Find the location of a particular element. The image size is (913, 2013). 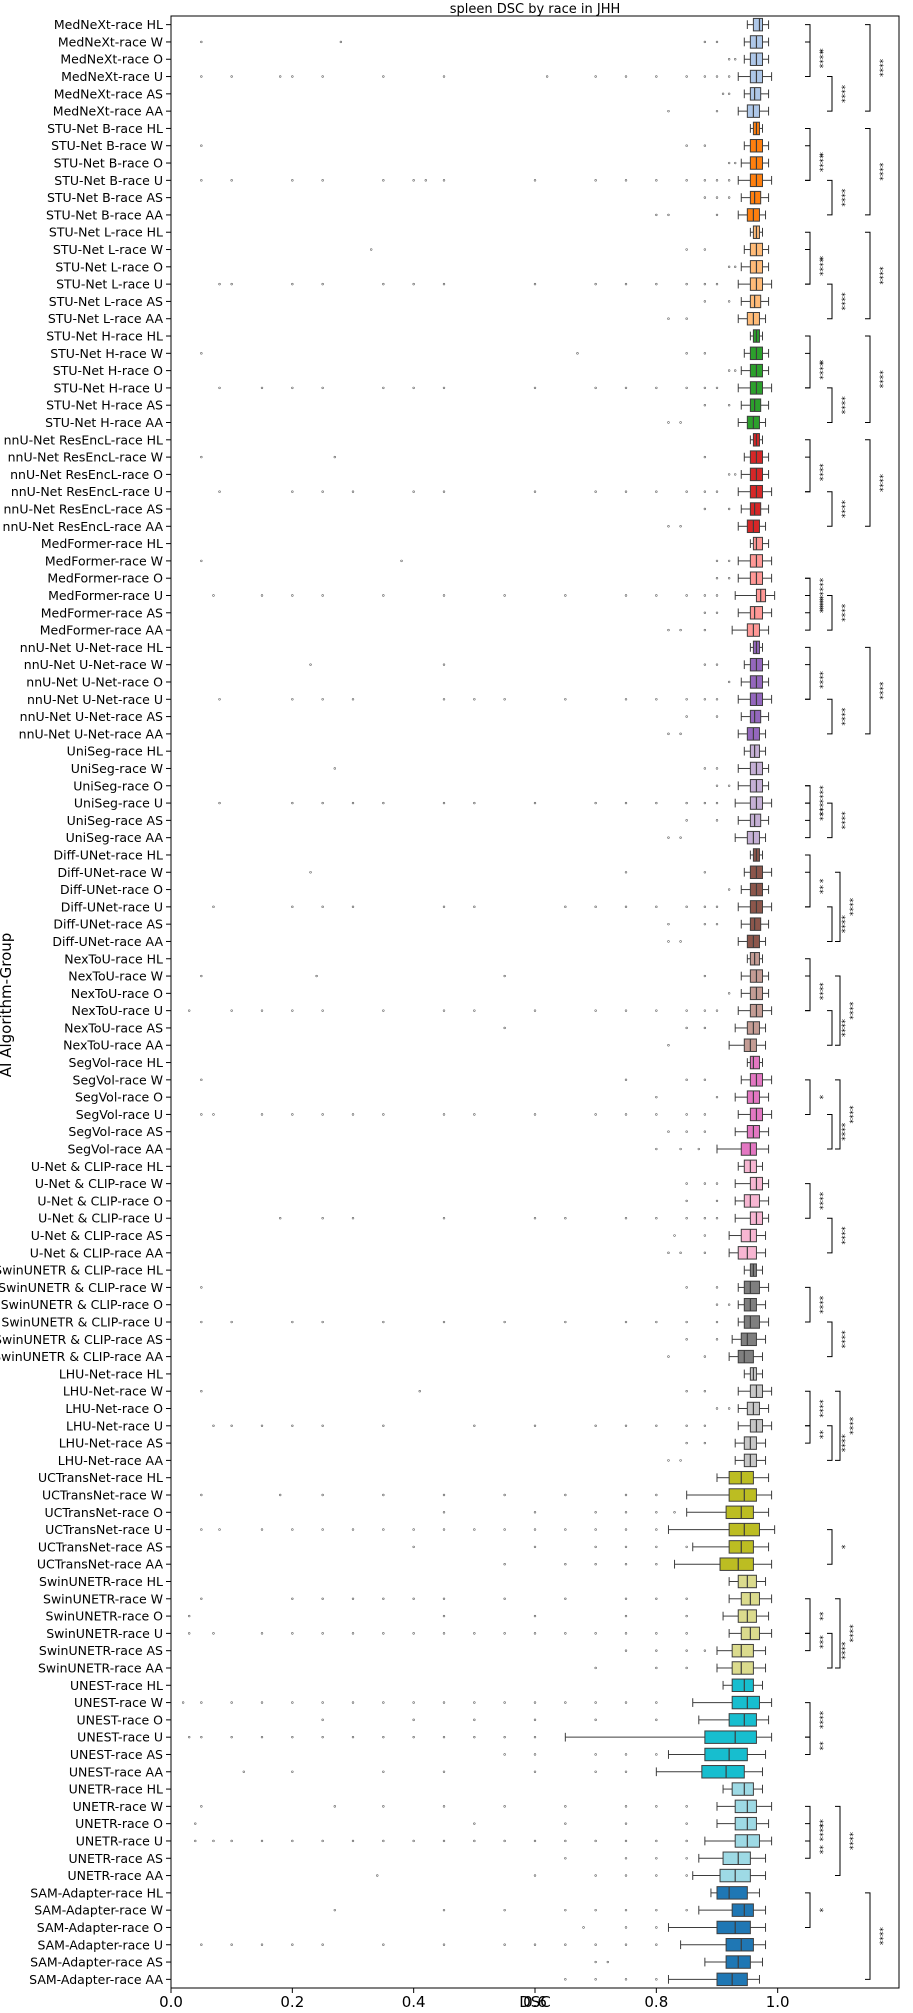

y-tick-label: MedNeXt-race O is located at coordinates (111, 59).